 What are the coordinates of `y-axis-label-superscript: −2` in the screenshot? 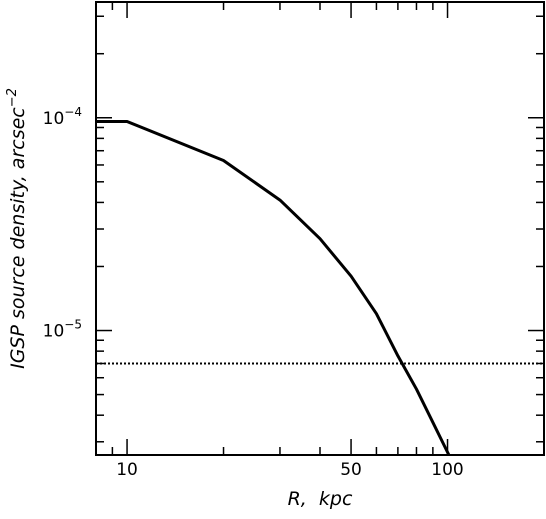 It's located at (12, 97).